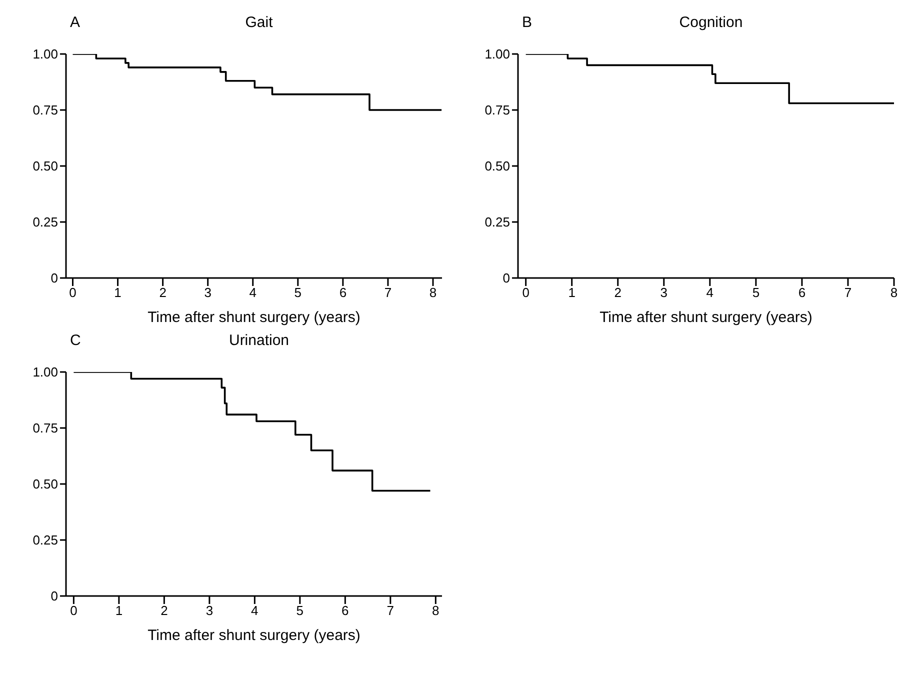  Describe the element at coordinates (259, 340) in the screenshot. I see `chart-title: Urination` at that location.